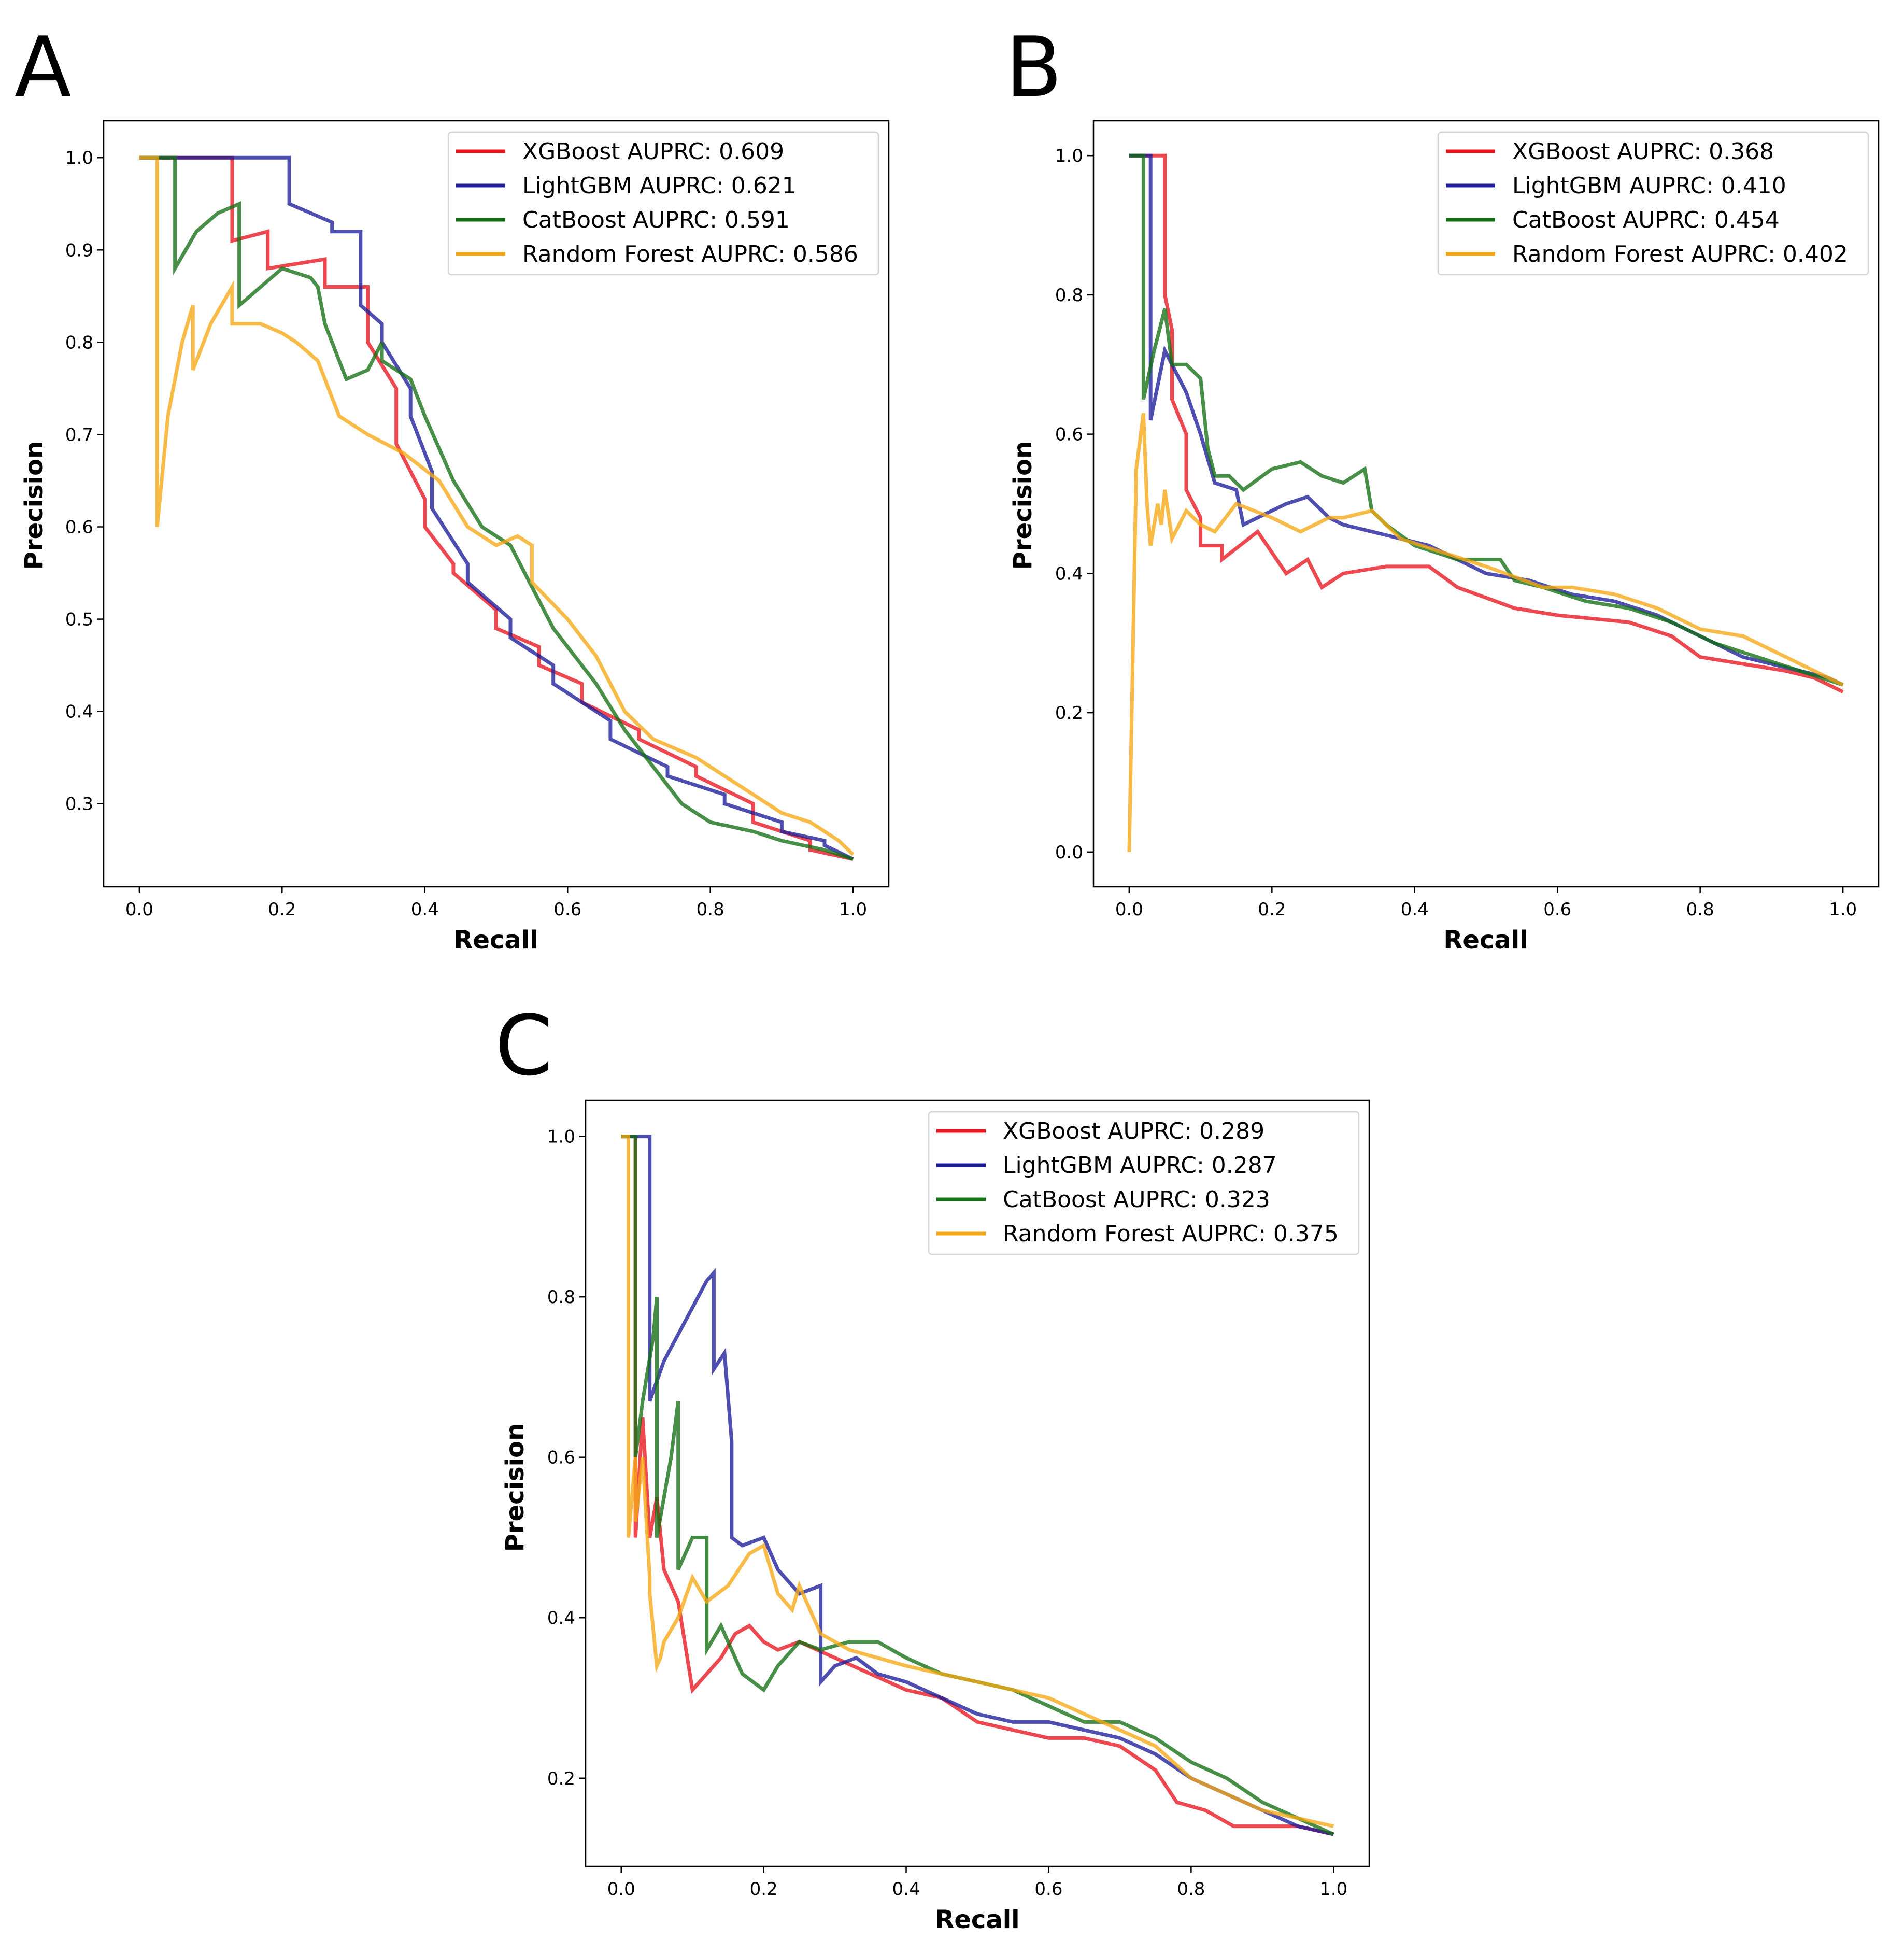 This screenshot has height=1940, width=1904. Describe the element at coordinates (1843, 909) in the screenshot. I see `panel-b-x-tick-label: 1.0` at that location.